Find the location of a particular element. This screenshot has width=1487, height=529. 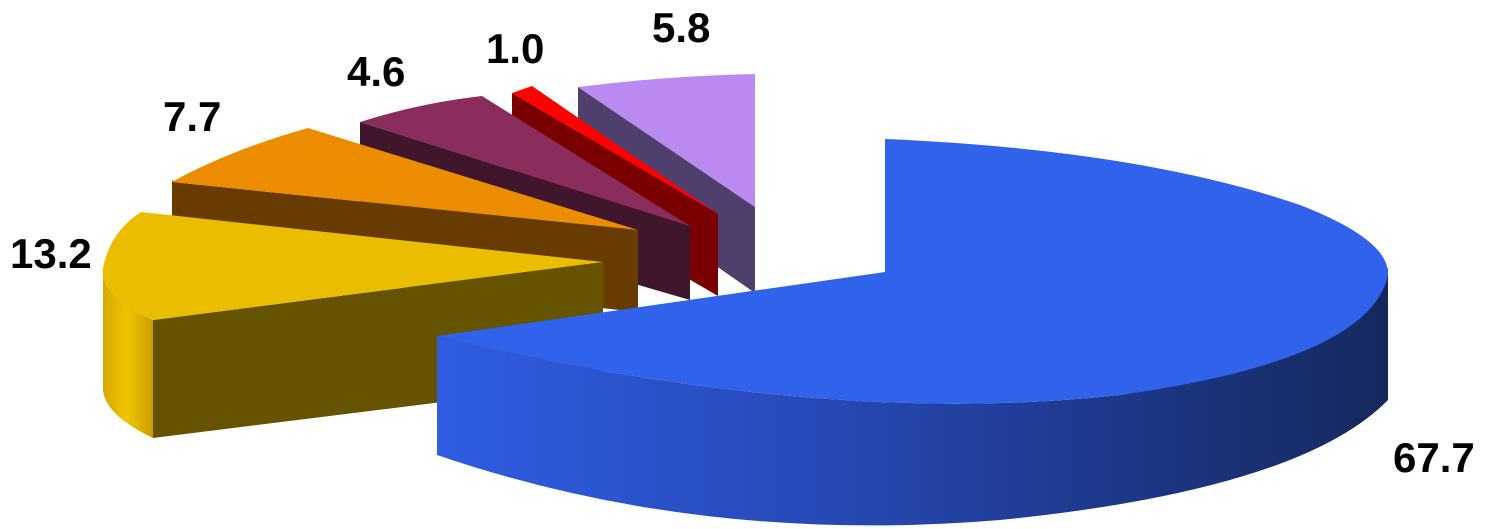

slice-4-6-top is located at coordinates (525, 161).